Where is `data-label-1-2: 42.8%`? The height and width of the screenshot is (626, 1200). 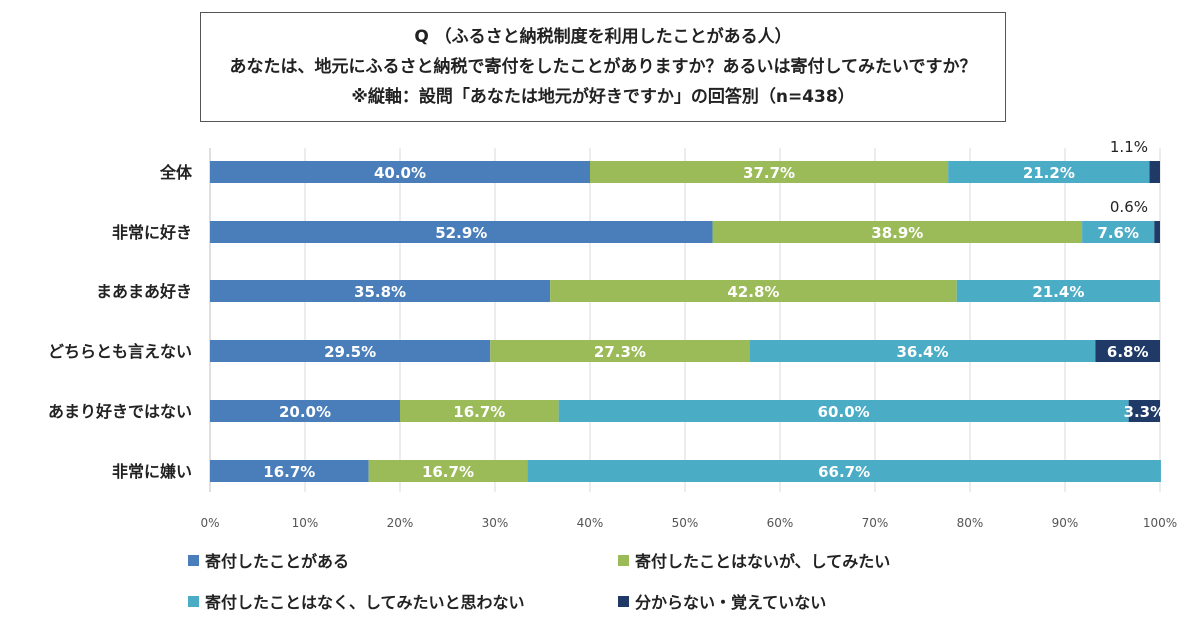
data-label-1-2: 42.8% is located at coordinates (753, 292).